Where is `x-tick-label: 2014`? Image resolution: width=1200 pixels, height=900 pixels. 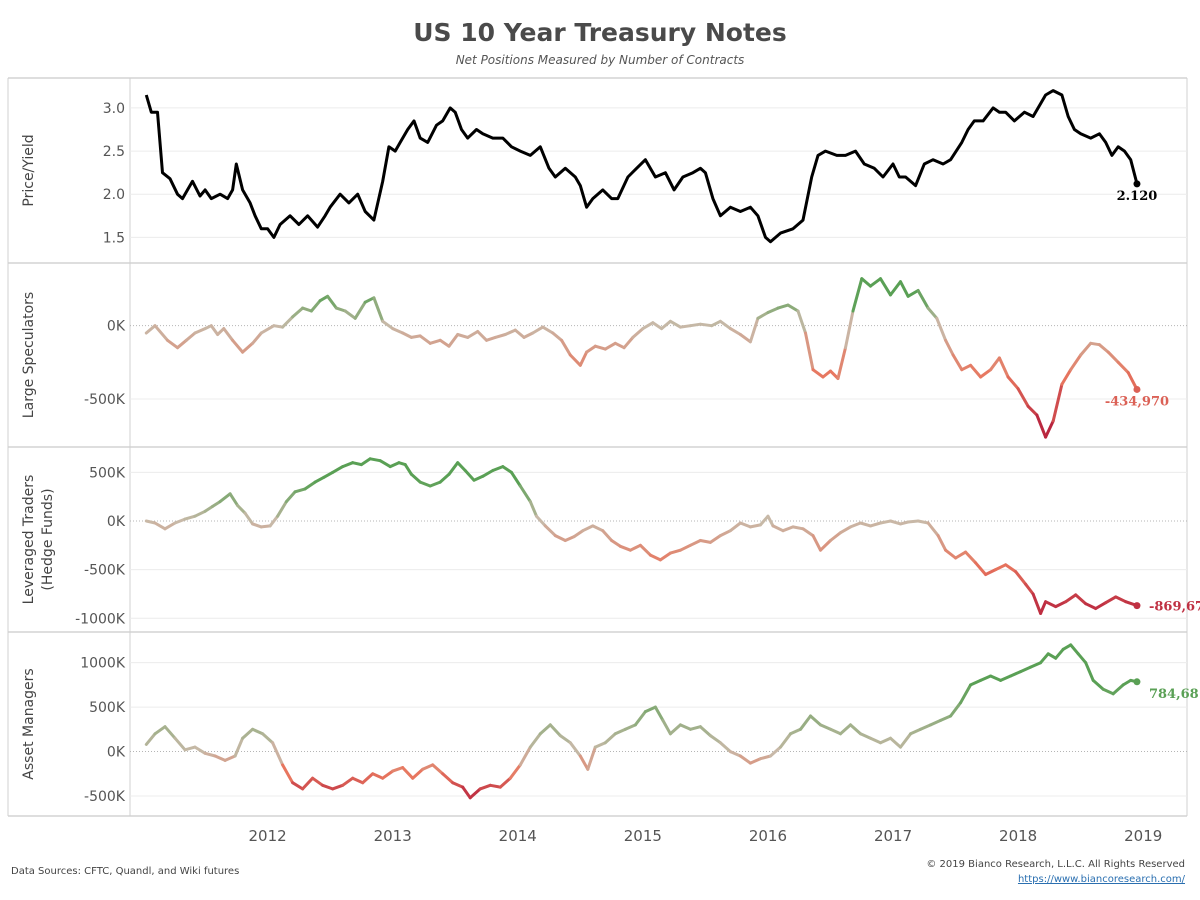 x-tick-label: 2014 is located at coordinates (518, 836).